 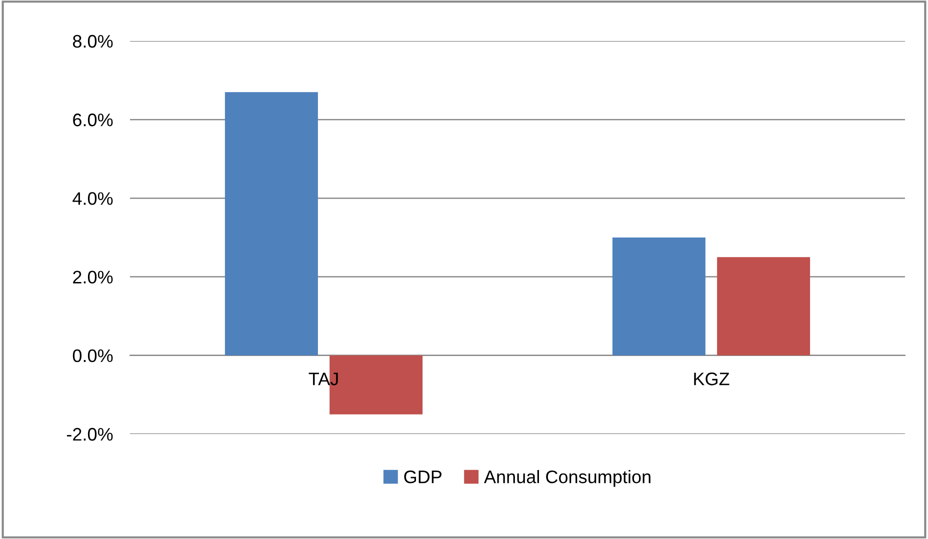 What do you see at coordinates (92, 41) in the screenshot?
I see `y-tick-label: 8.0%` at bounding box center [92, 41].